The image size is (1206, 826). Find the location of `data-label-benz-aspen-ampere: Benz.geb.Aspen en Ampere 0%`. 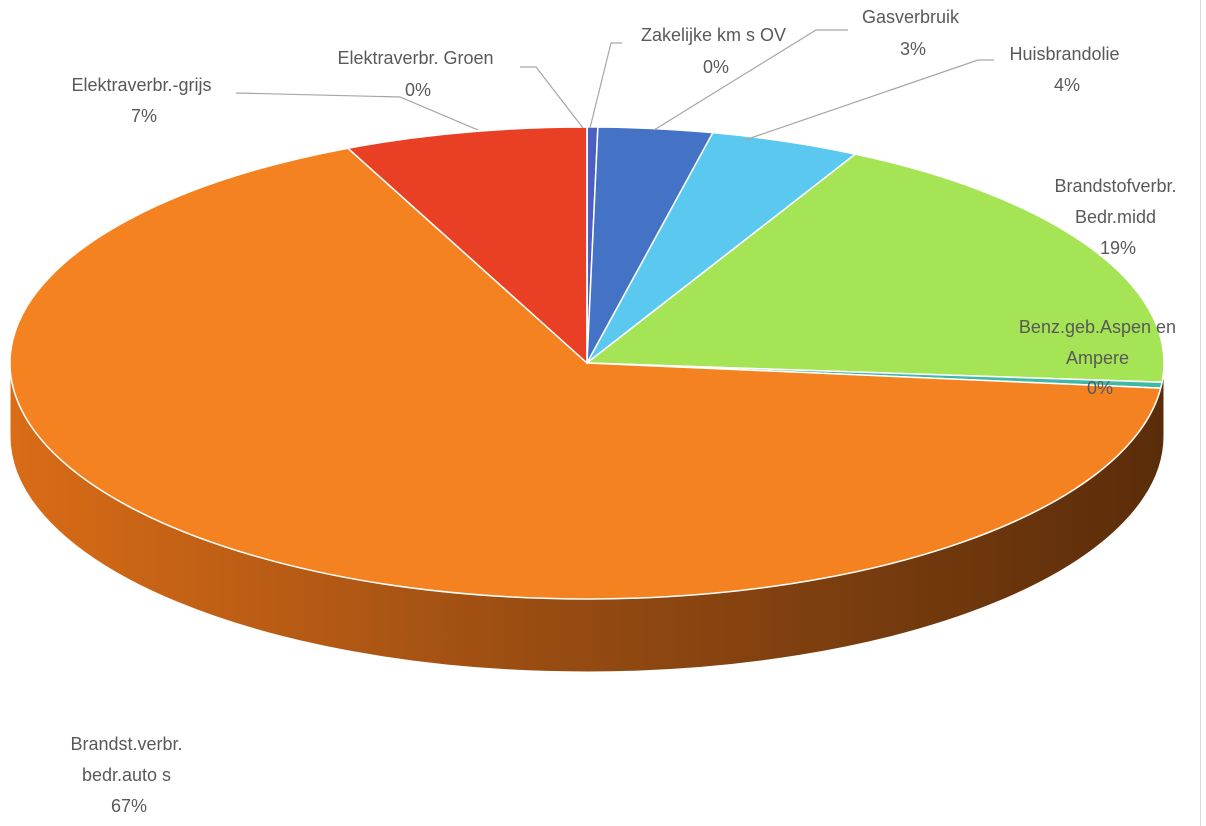

data-label-benz-aspen-ampere: Benz.geb.Aspen en Ampere 0% is located at coordinates (1100, 357).